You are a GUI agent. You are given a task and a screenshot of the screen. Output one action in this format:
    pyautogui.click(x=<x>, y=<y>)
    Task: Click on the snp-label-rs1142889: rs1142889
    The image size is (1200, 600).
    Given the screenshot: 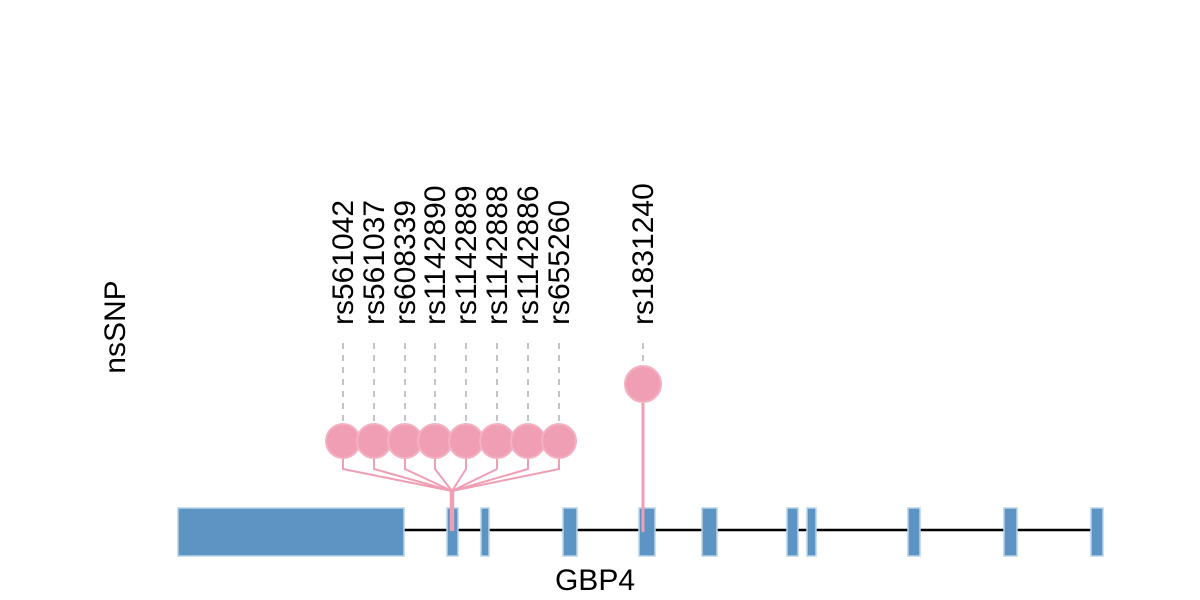 What is the action you would take?
    pyautogui.click(x=466, y=255)
    